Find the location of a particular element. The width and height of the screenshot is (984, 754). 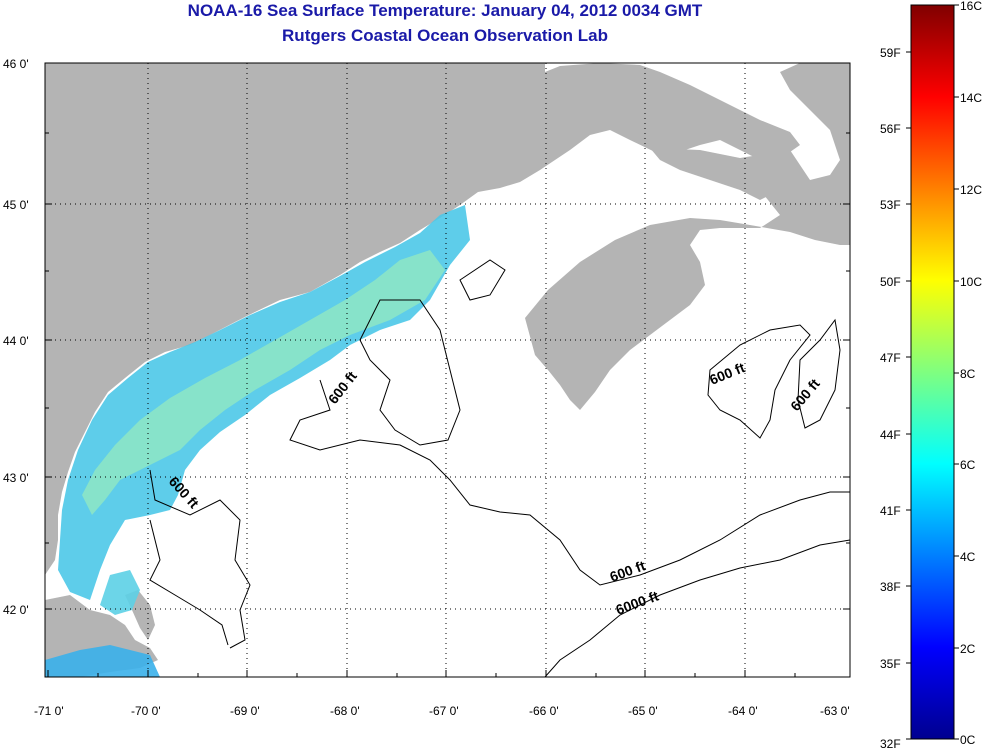

colorbar-label-f: 56F is located at coordinates (890, 129).